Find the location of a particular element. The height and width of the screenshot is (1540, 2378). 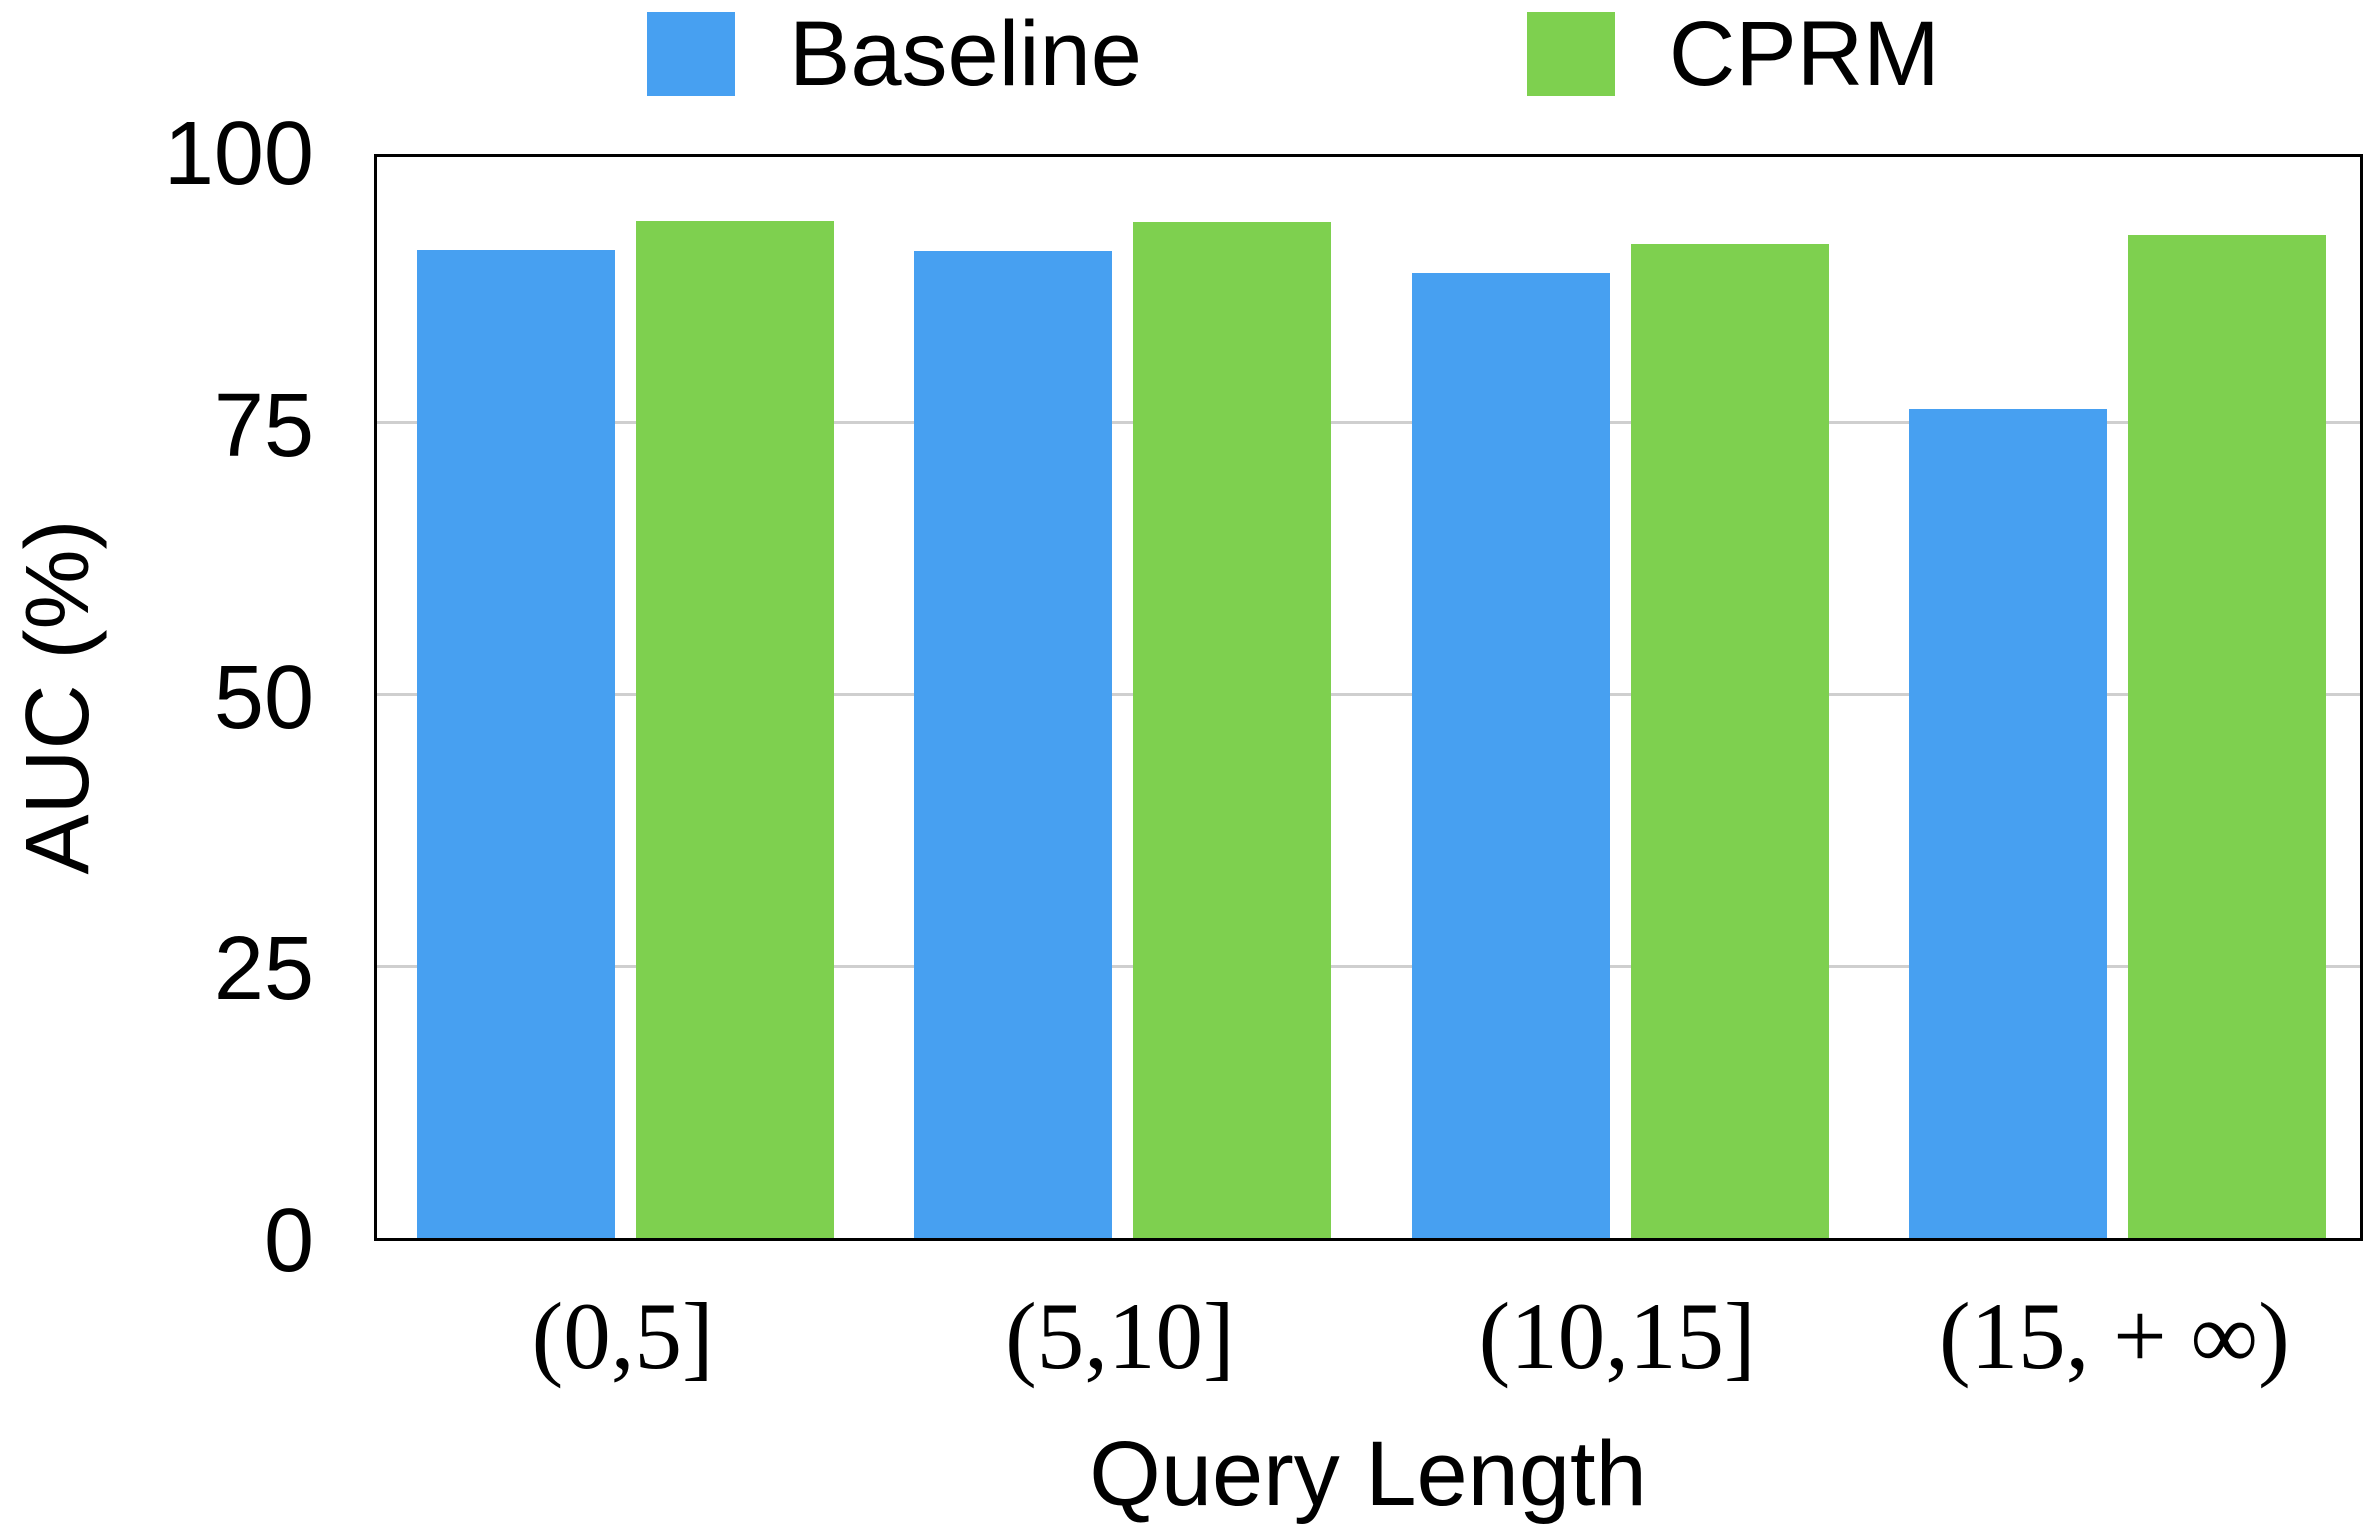

x-tick-label-group1: (0,5] is located at coordinates (622, 1336).